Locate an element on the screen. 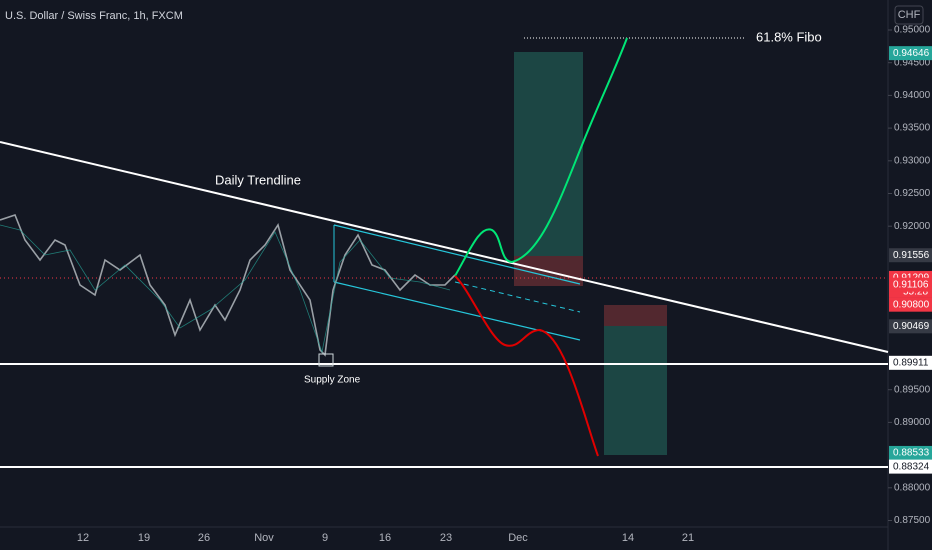 The height and width of the screenshot is (550, 932). price-badge-label: 0.90469 is located at coordinates (911, 326).